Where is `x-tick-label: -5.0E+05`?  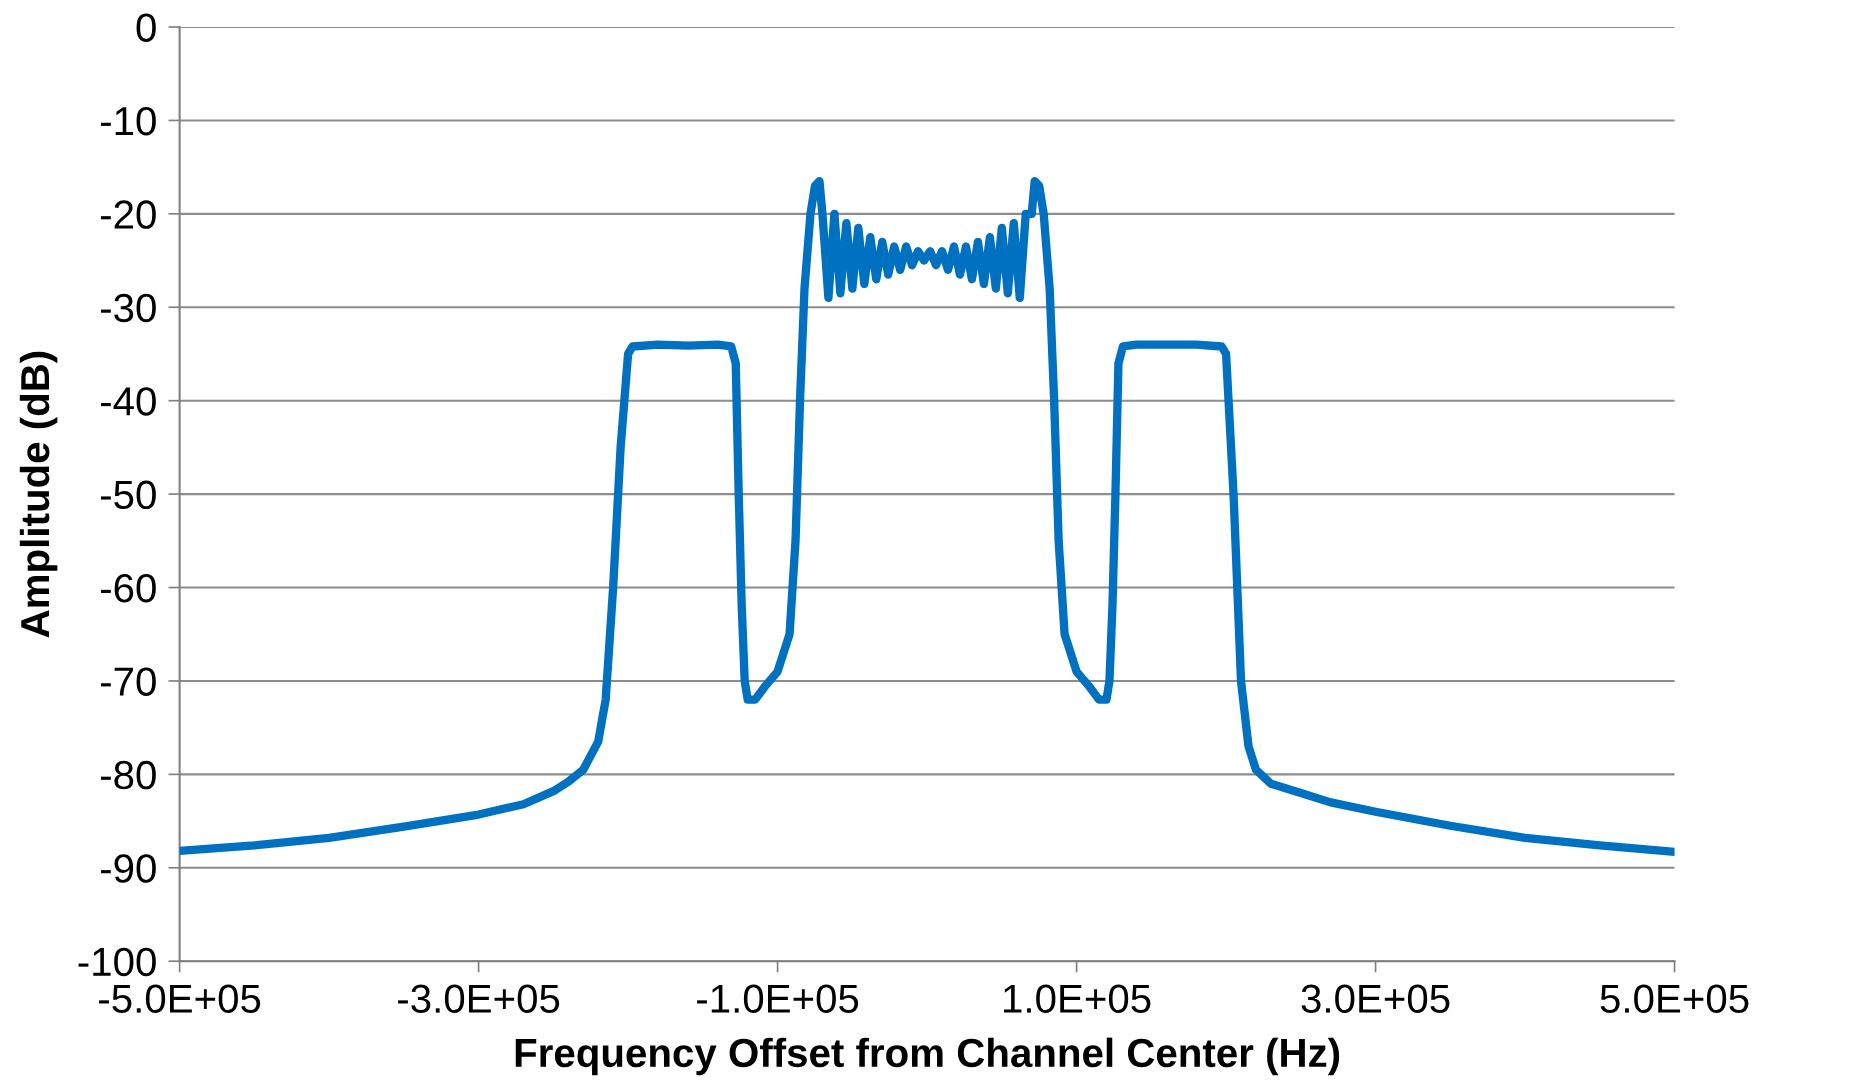
x-tick-label: -5.0E+05 is located at coordinates (180, 999).